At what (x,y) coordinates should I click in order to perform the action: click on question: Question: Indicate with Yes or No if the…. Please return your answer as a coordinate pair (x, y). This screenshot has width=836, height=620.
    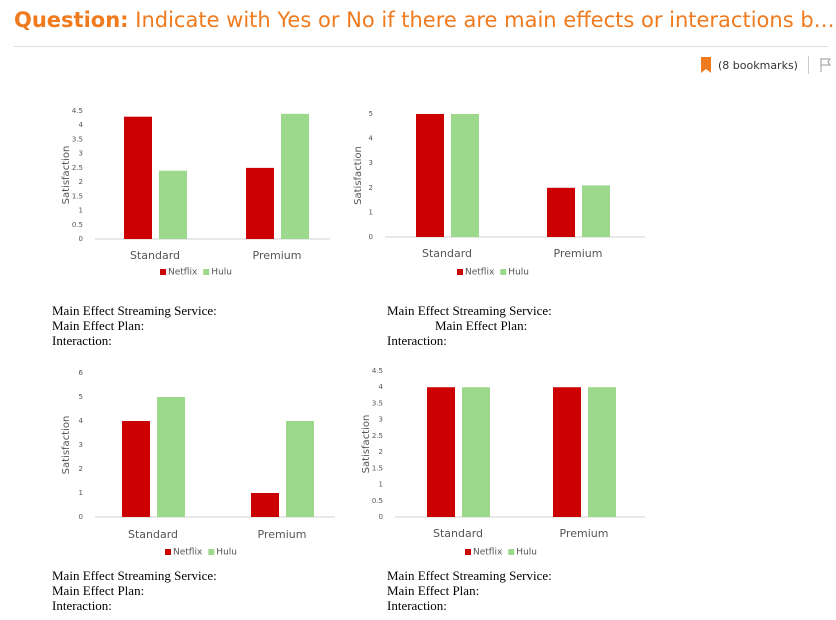
    Looking at the image, I should click on (424, 20).